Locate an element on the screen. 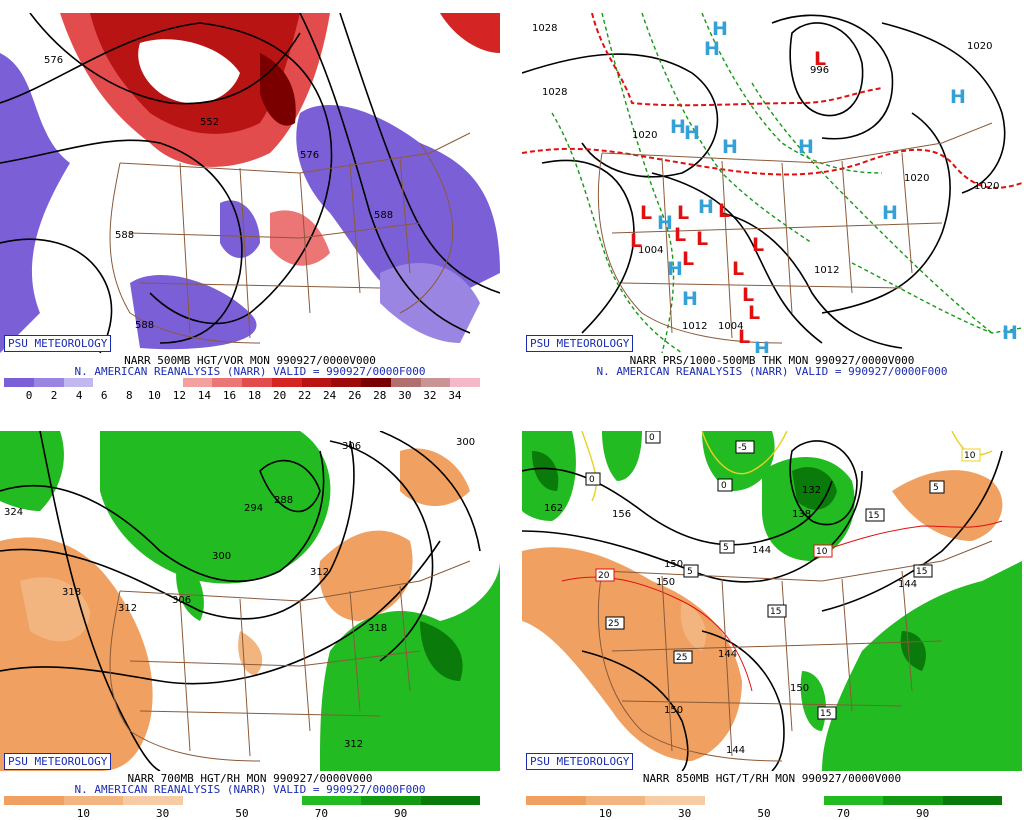 The height and width of the screenshot is (820, 1024). colorbar is located at coordinates (242, 800).